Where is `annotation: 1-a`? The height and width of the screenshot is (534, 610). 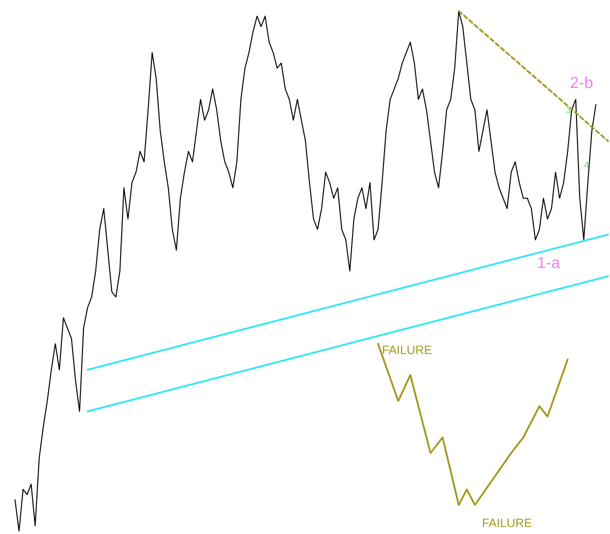
annotation: 1-a is located at coordinates (548, 263).